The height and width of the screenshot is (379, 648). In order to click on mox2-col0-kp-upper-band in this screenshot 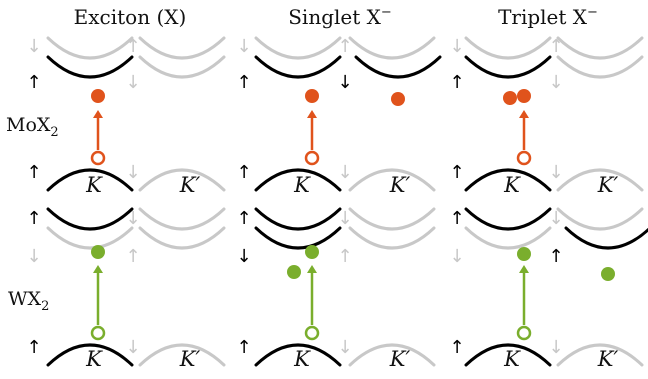, I will do `click(182, 48)`.